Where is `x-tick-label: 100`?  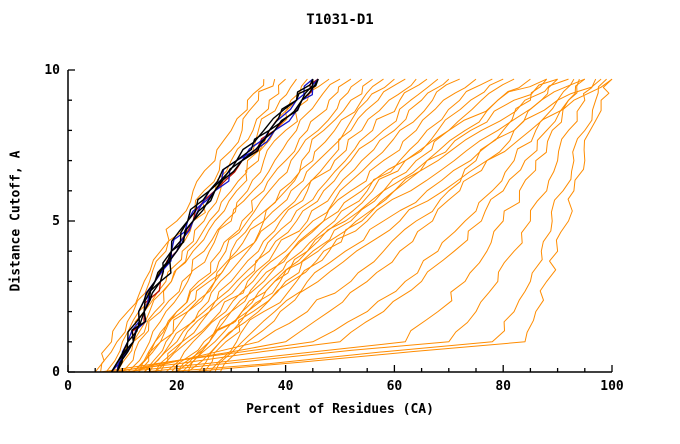 x-tick-label: 100 is located at coordinates (612, 386).